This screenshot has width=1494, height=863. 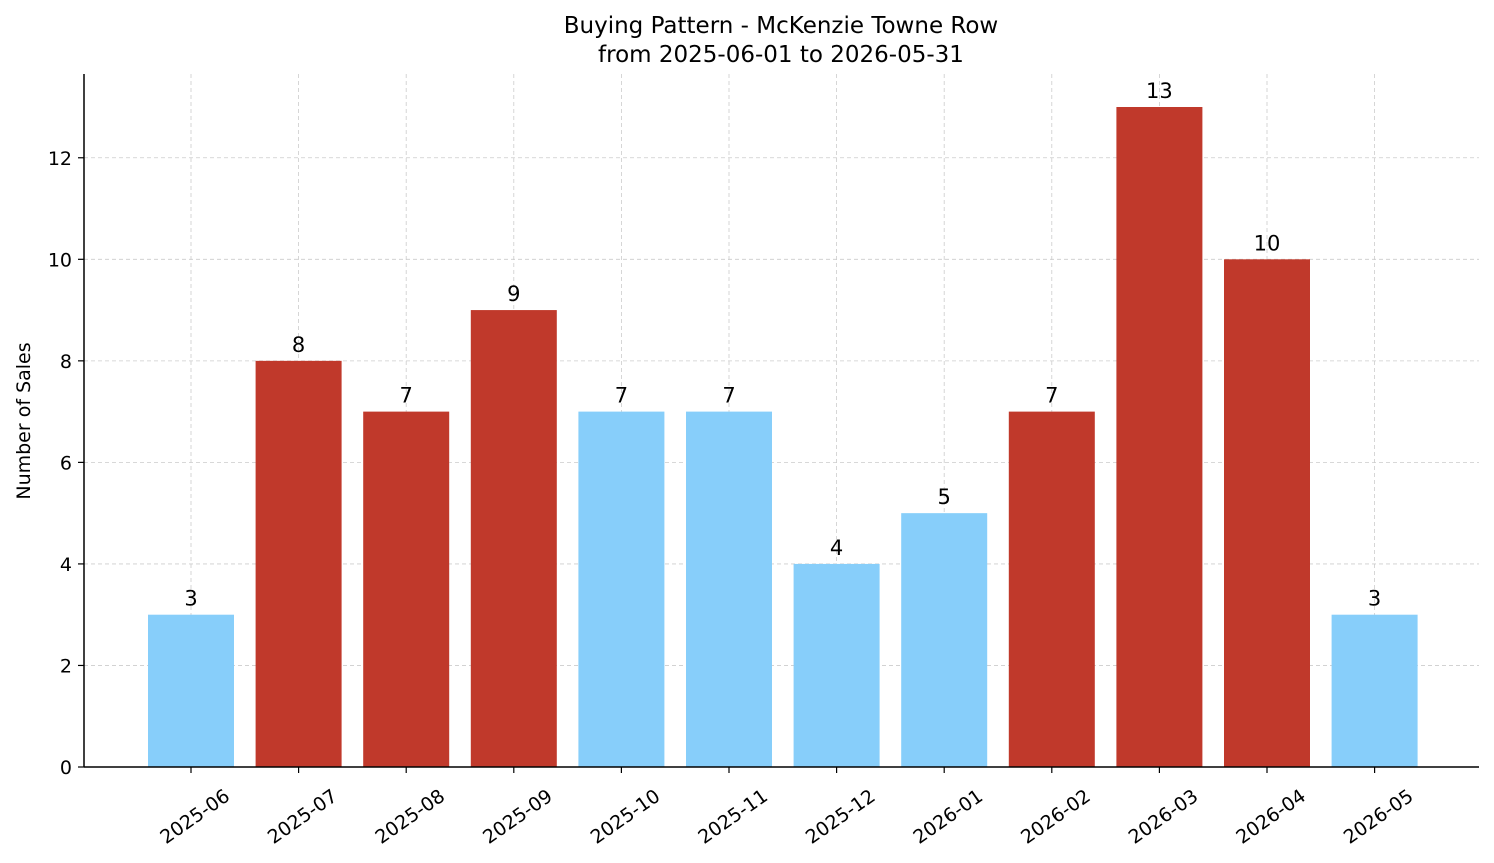 I want to click on y-tick-label: 6, so click(x=66, y=463).